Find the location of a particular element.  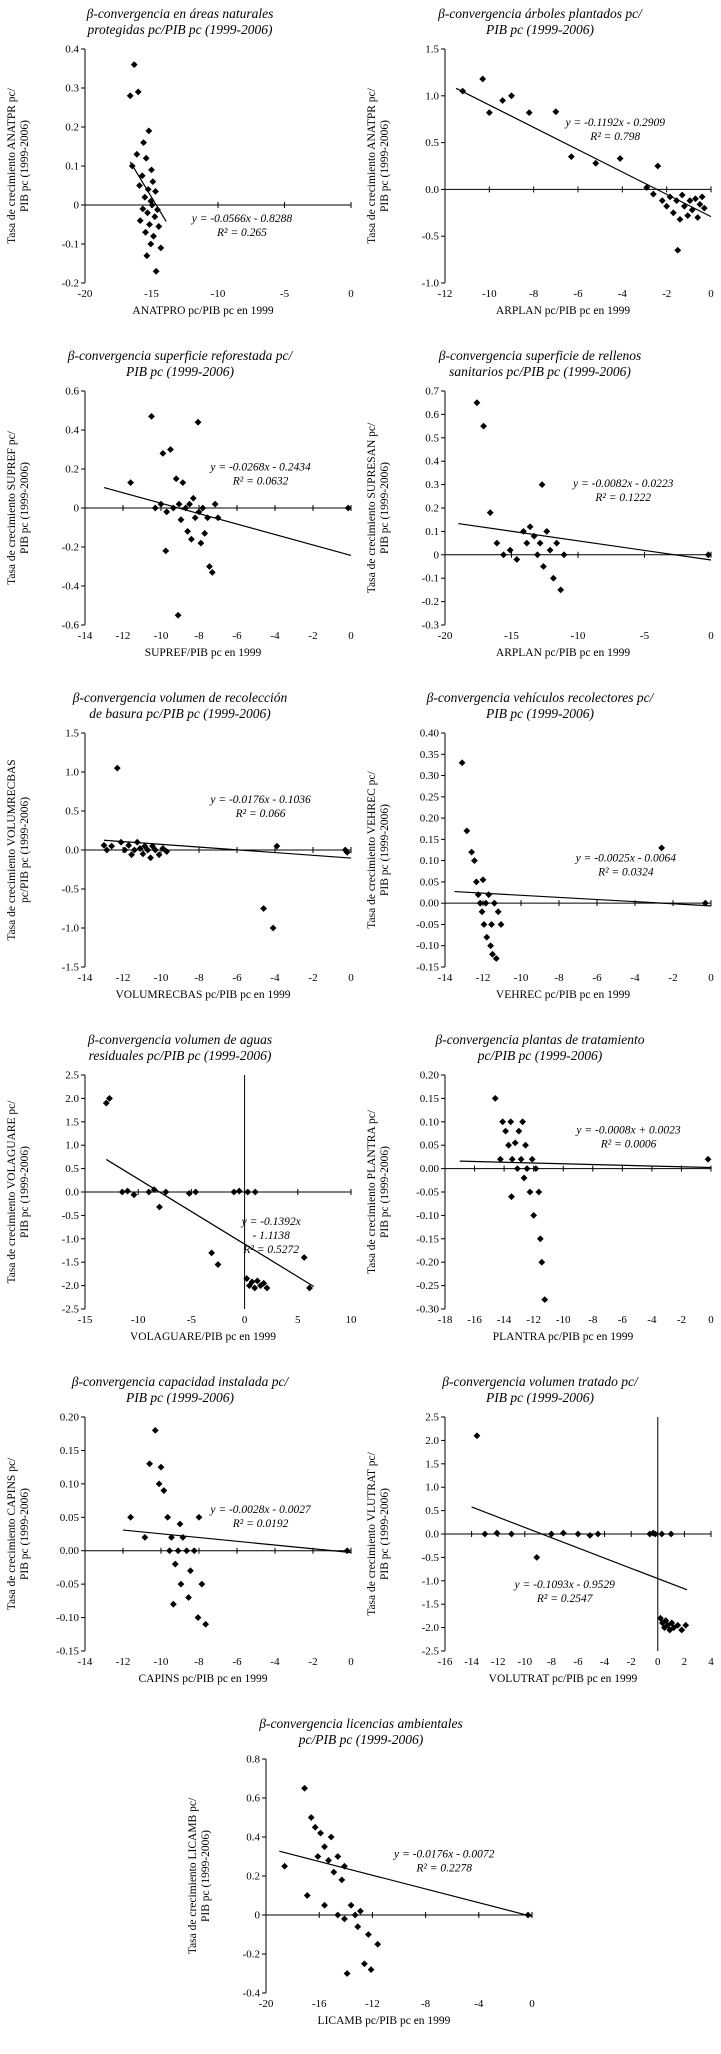

y-axis-title-line: Tasa de crecimiento SUPRESAN pc/ is located at coordinates (372, 507).